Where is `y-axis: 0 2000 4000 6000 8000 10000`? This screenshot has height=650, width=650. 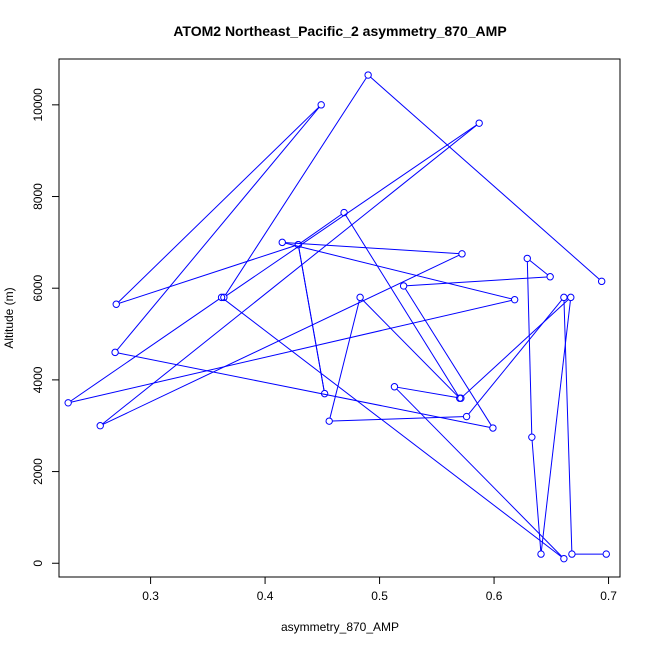 y-axis: 0 2000 4000 6000 8000 10000 is located at coordinates (45, 327).